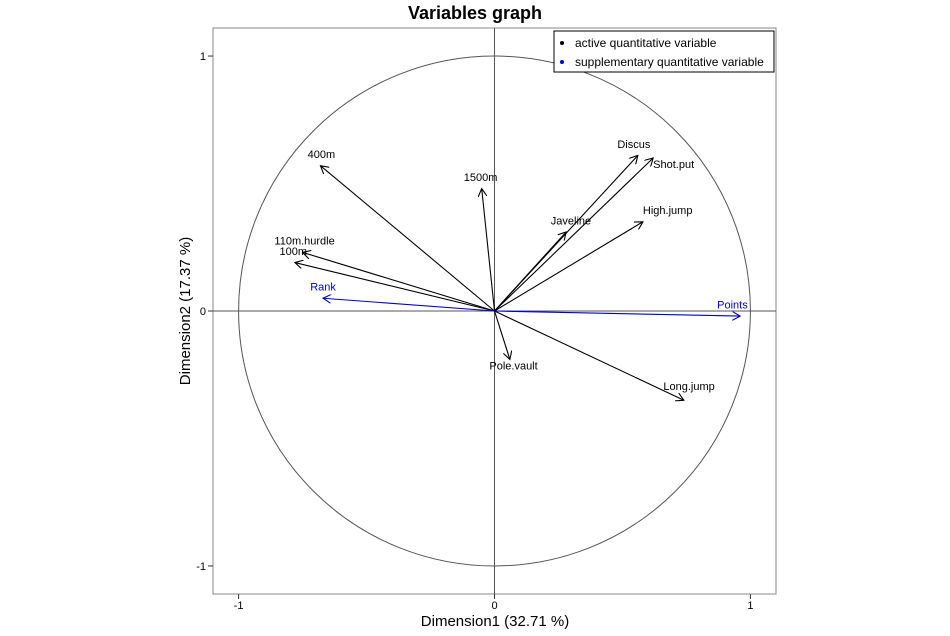  What do you see at coordinates (304, 242) in the screenshot?
I see `label-110m-hurdle: 110m.hurdle` at bounding box center [304, 242].